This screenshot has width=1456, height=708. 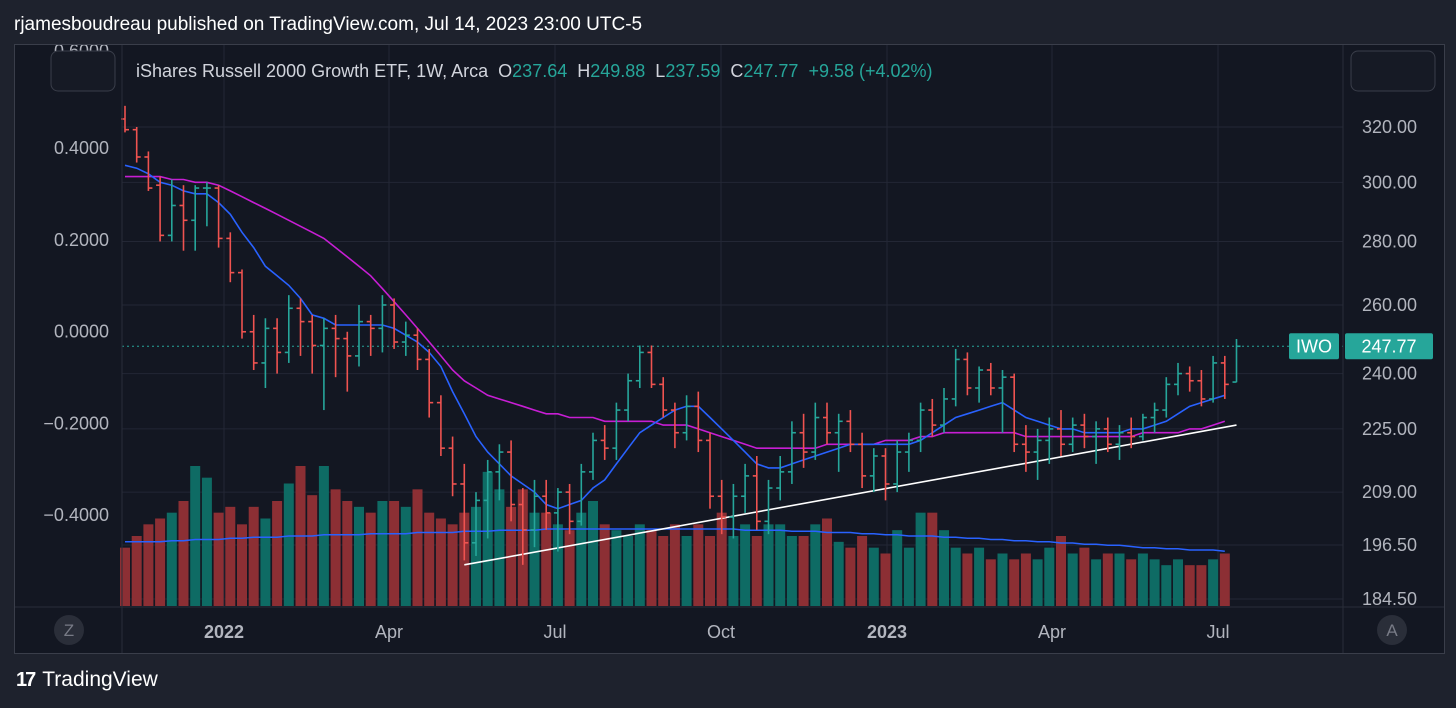 What do you see at coordinates (1217, 632) in the screenshot?
I see `x-axis-tick-label: Jul` at bounding box center [1217, 632].